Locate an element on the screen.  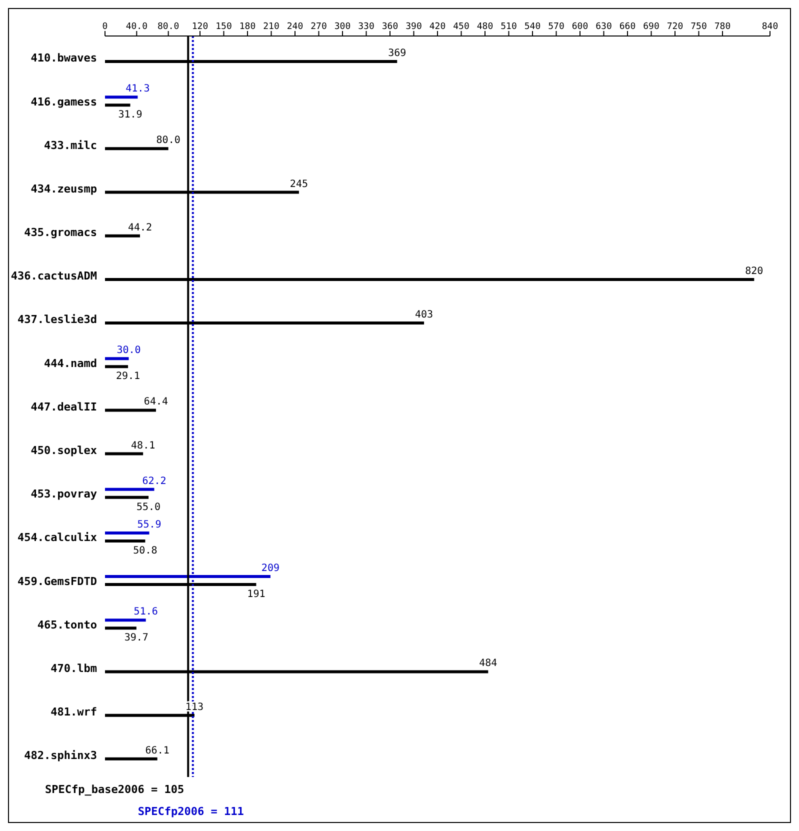
data-label: 403 is located at coordinates (424, 315).